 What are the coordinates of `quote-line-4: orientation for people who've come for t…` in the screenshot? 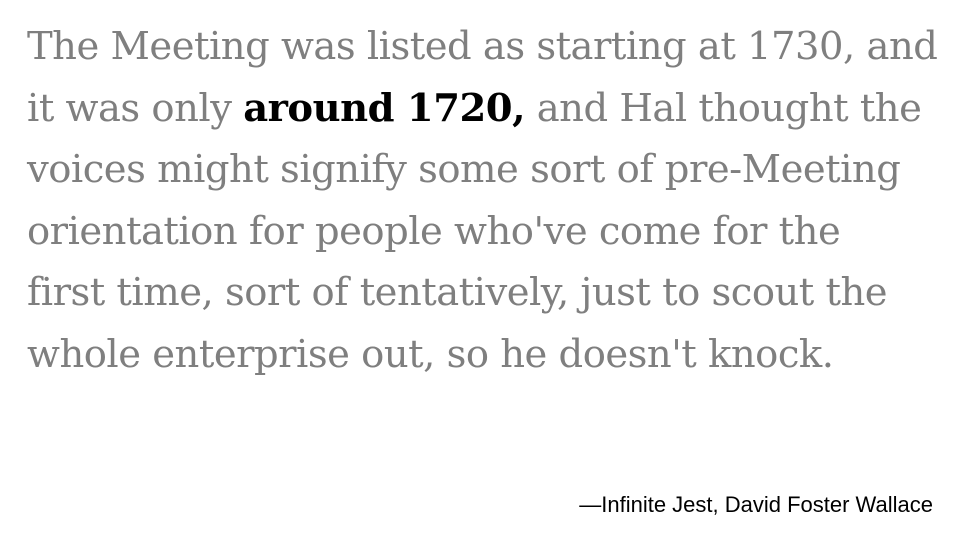 It's located at (434, 231).